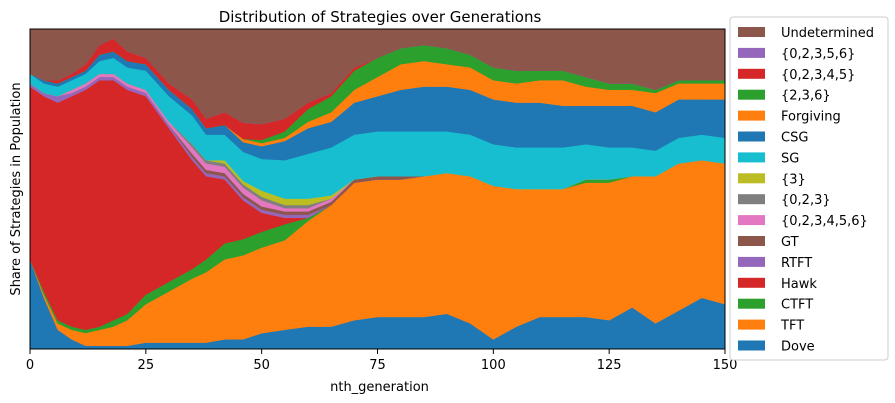 This screenshot has width=895, height=403. Describe the element at coordinates (806, 200) in the screenshot. I see `legend-label: {0,2,3}` at that location.